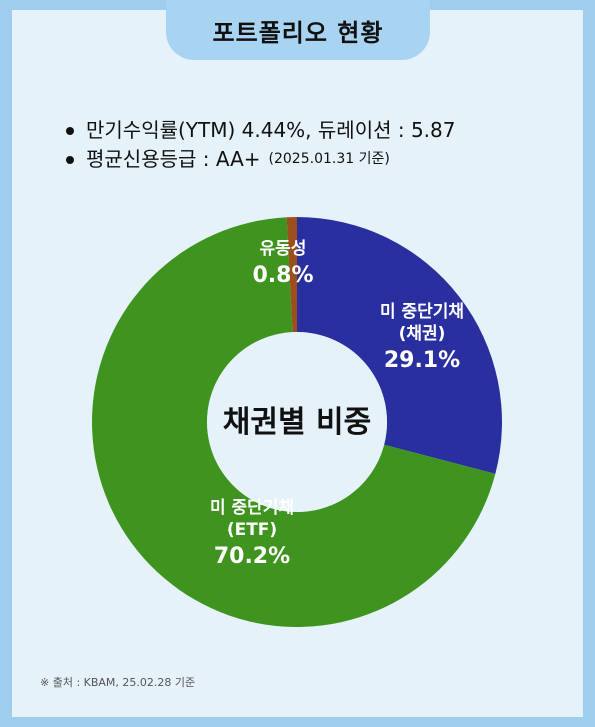 This screenshot has height=727, width=595. I want to click on bullet-credit-rating: 평균신용등급 : AA+ (2025.01.31 기준), so click(261, 159).